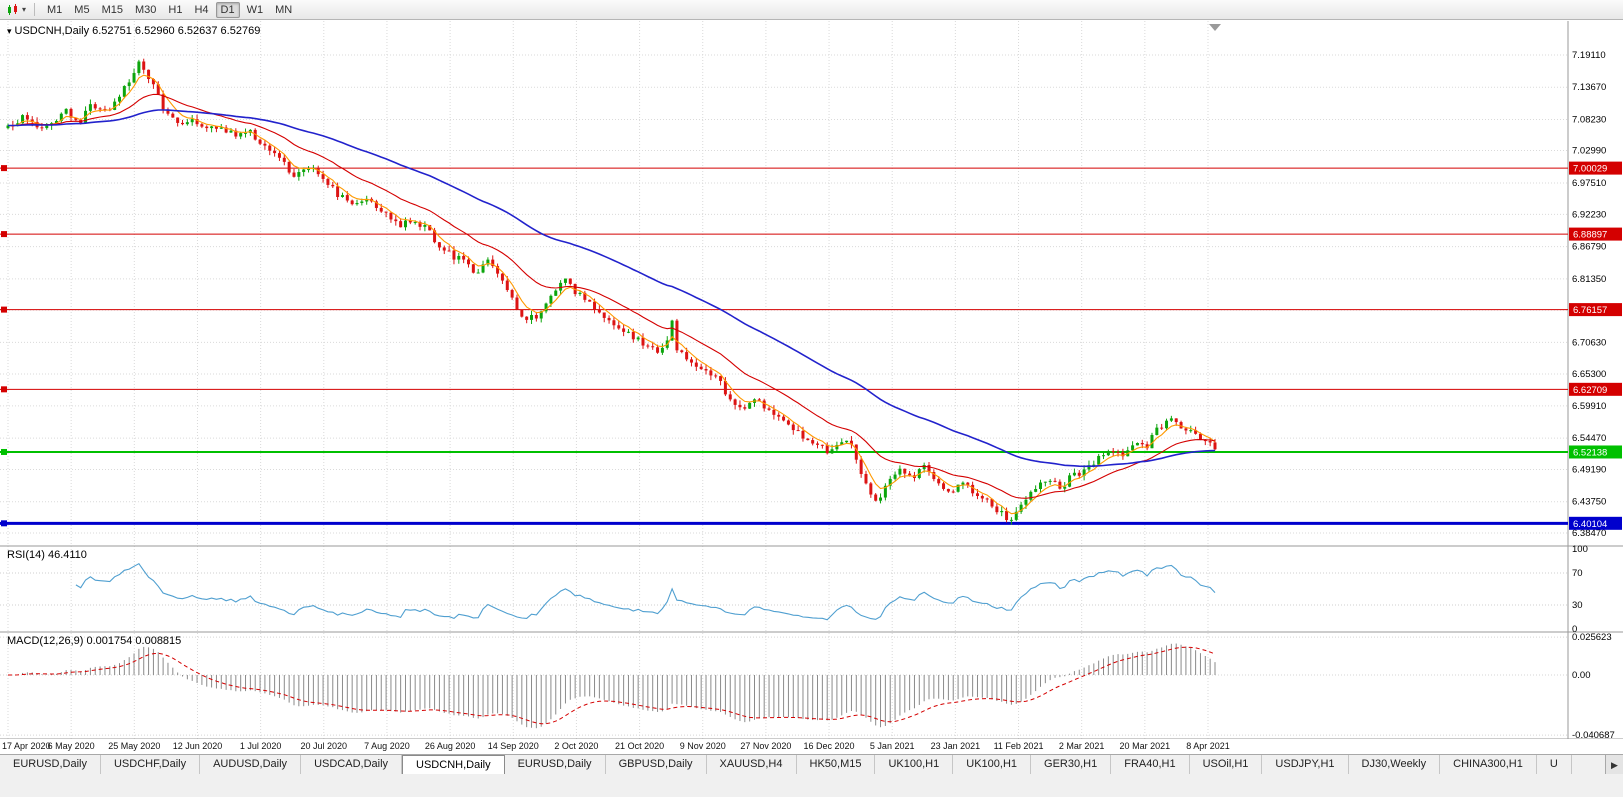 Image resolution: width=1623 pixels, height=797 pixels. What do you see at coordinates (1590, 452) in the screenshot?
I see `svg-text: 6.52138` at bounding box center [1590, 452].